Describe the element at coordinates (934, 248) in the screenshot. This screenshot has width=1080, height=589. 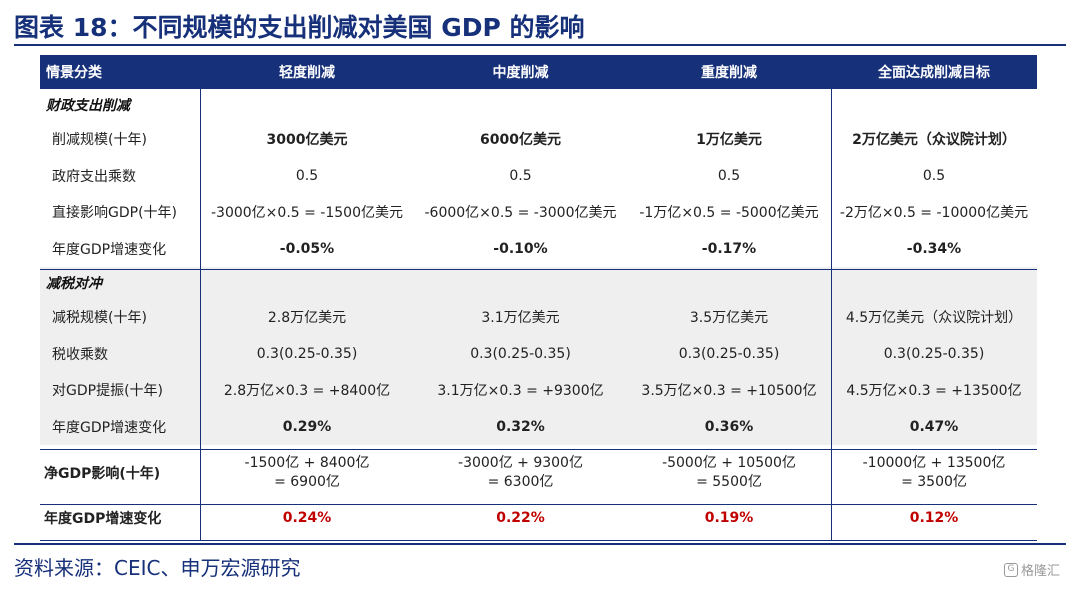
I see `table-cell: -0.34%` at that location.